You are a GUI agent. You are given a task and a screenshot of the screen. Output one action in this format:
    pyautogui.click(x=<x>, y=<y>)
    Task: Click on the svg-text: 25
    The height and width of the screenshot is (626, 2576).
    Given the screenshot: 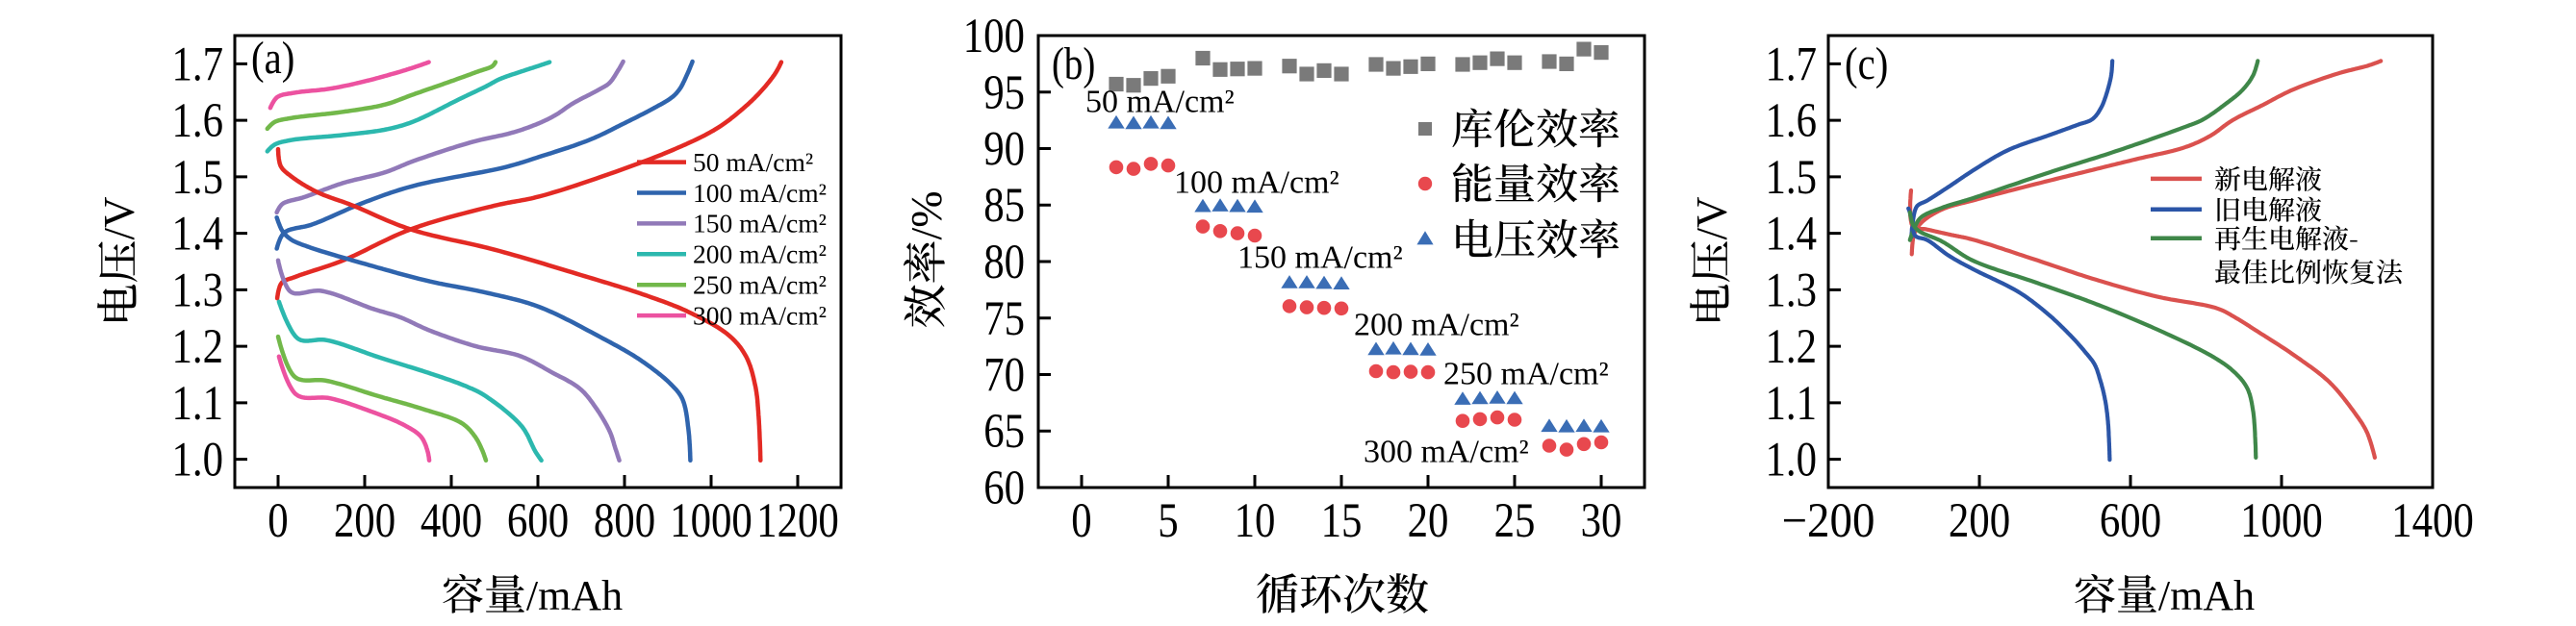 What is the action you would take?
    pyautogui.click(x=1515, y=521)
    